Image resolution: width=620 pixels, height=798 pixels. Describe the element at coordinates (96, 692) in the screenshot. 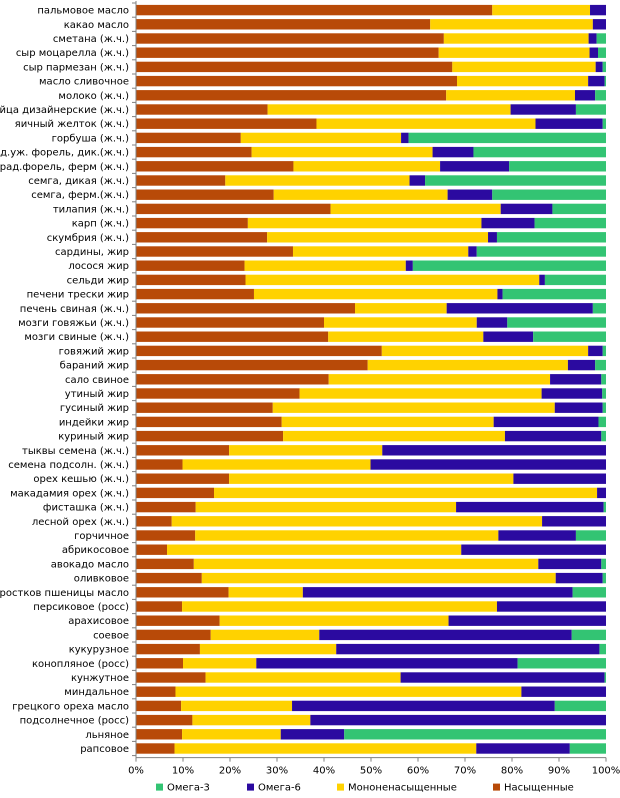

I see `category-label: миндальное` at that location.